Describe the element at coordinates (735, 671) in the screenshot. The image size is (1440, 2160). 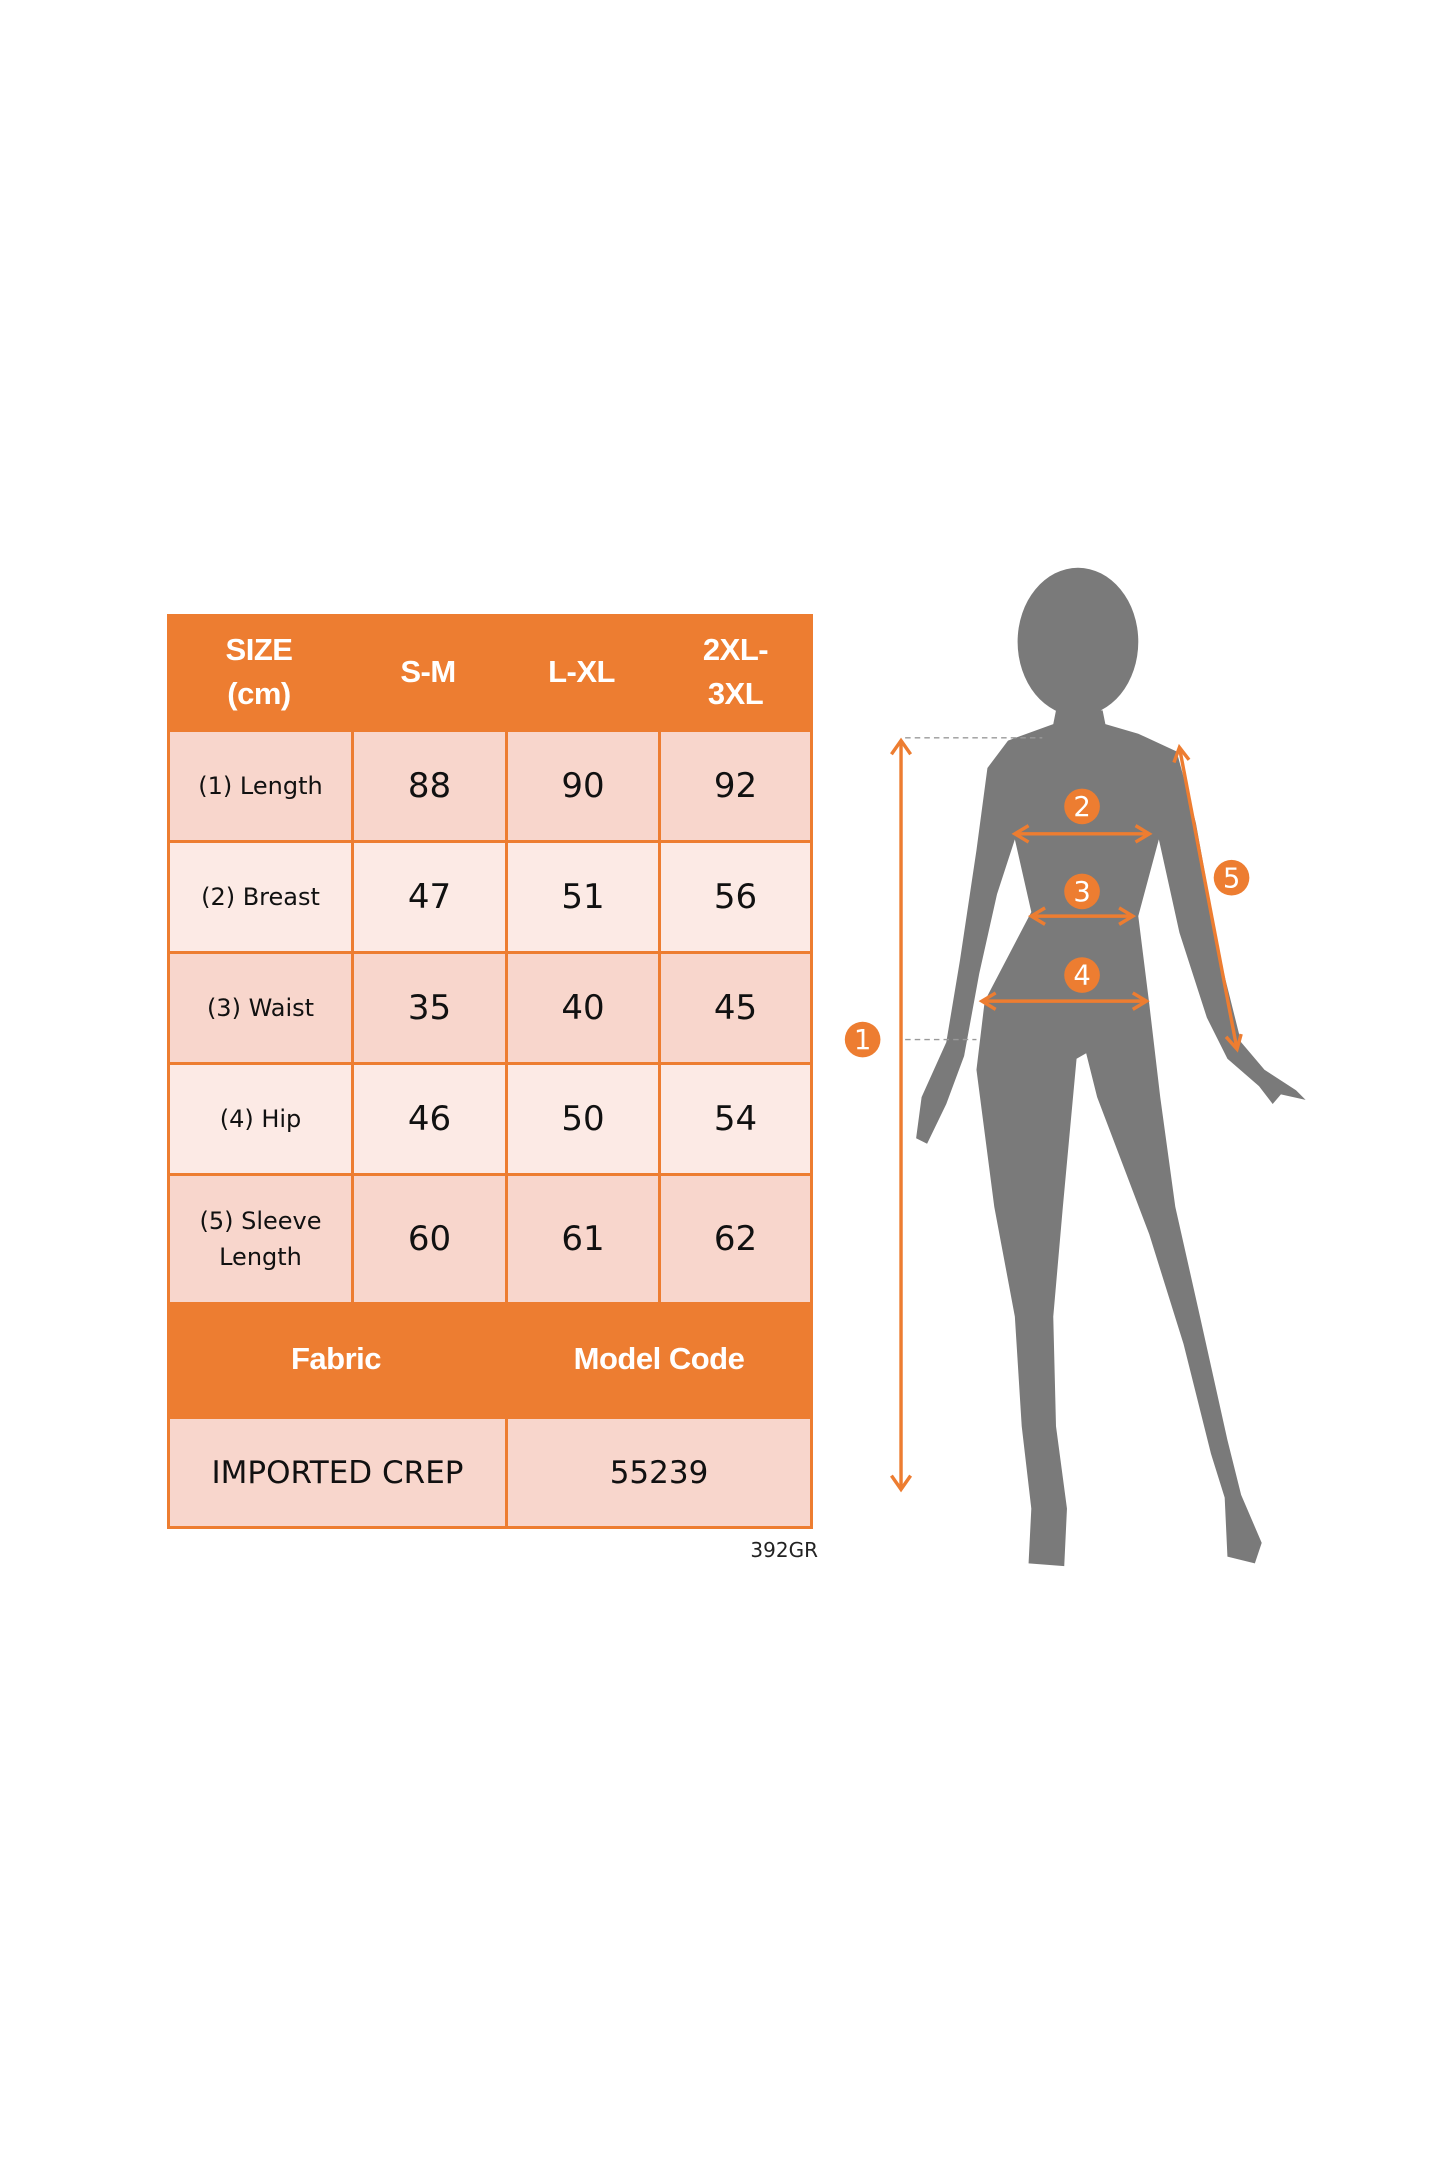
I see `size-2xl-3xl-header: 2XL- 3XL` at that location.